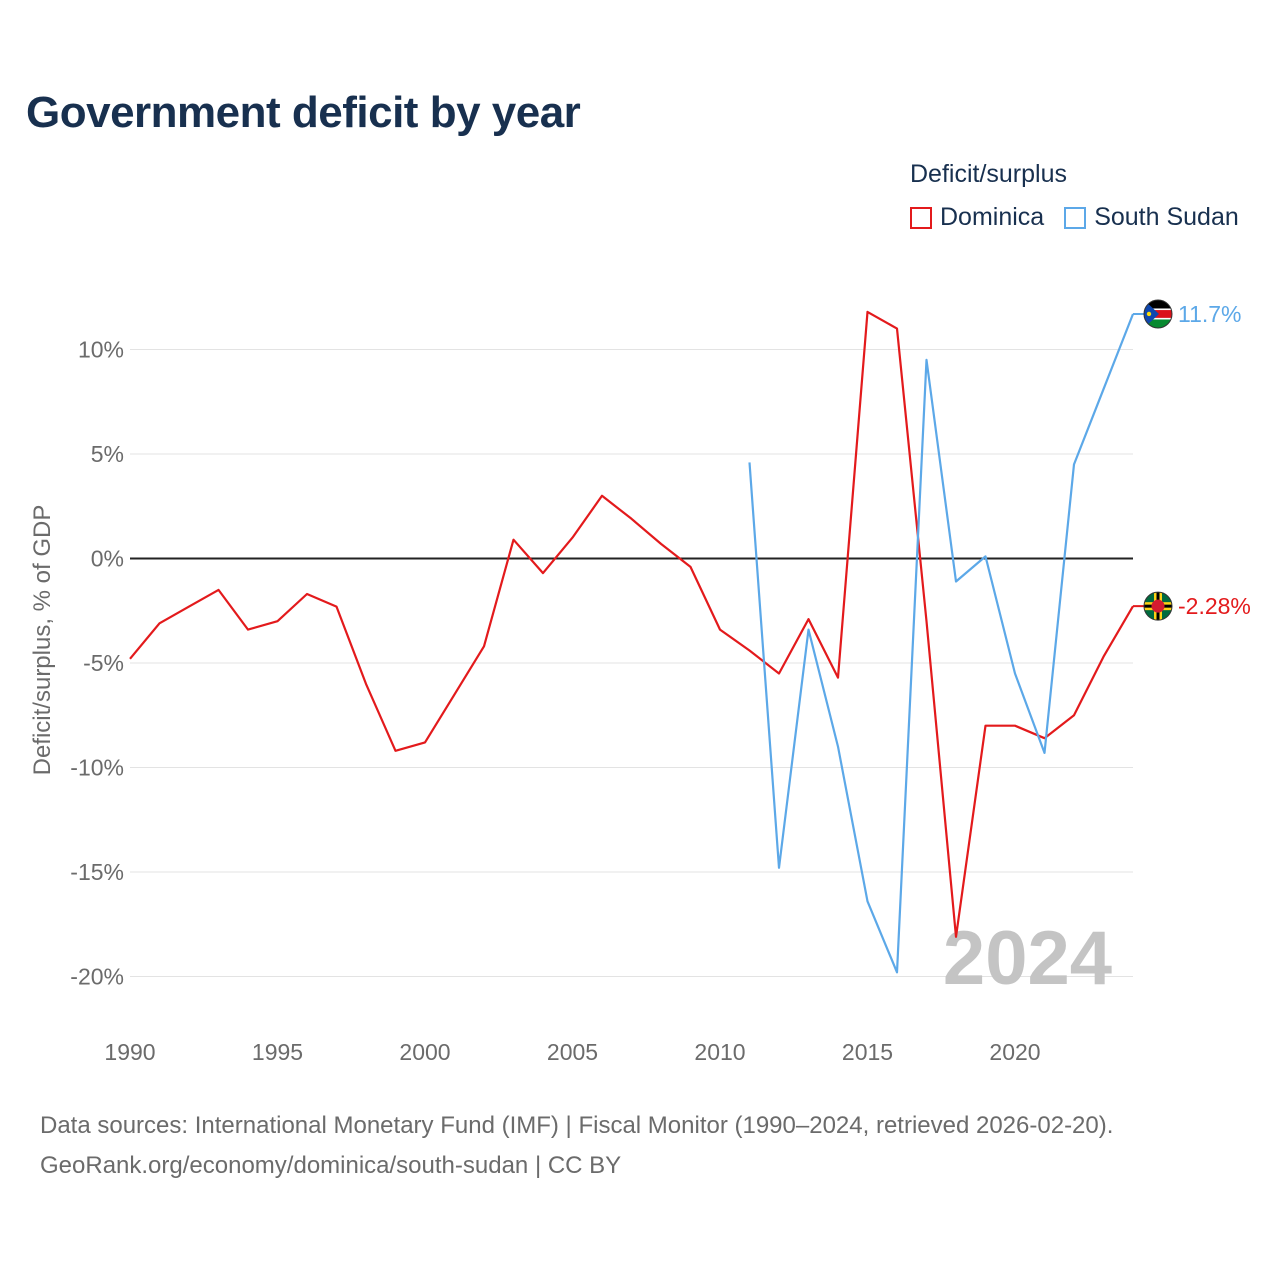 This screenshot has height=1280, width=1280. What do you see at coordinates (129, 1052) in the screenshot?
I see `x-tick-label: 1990` at bounding box center [129, 1052].